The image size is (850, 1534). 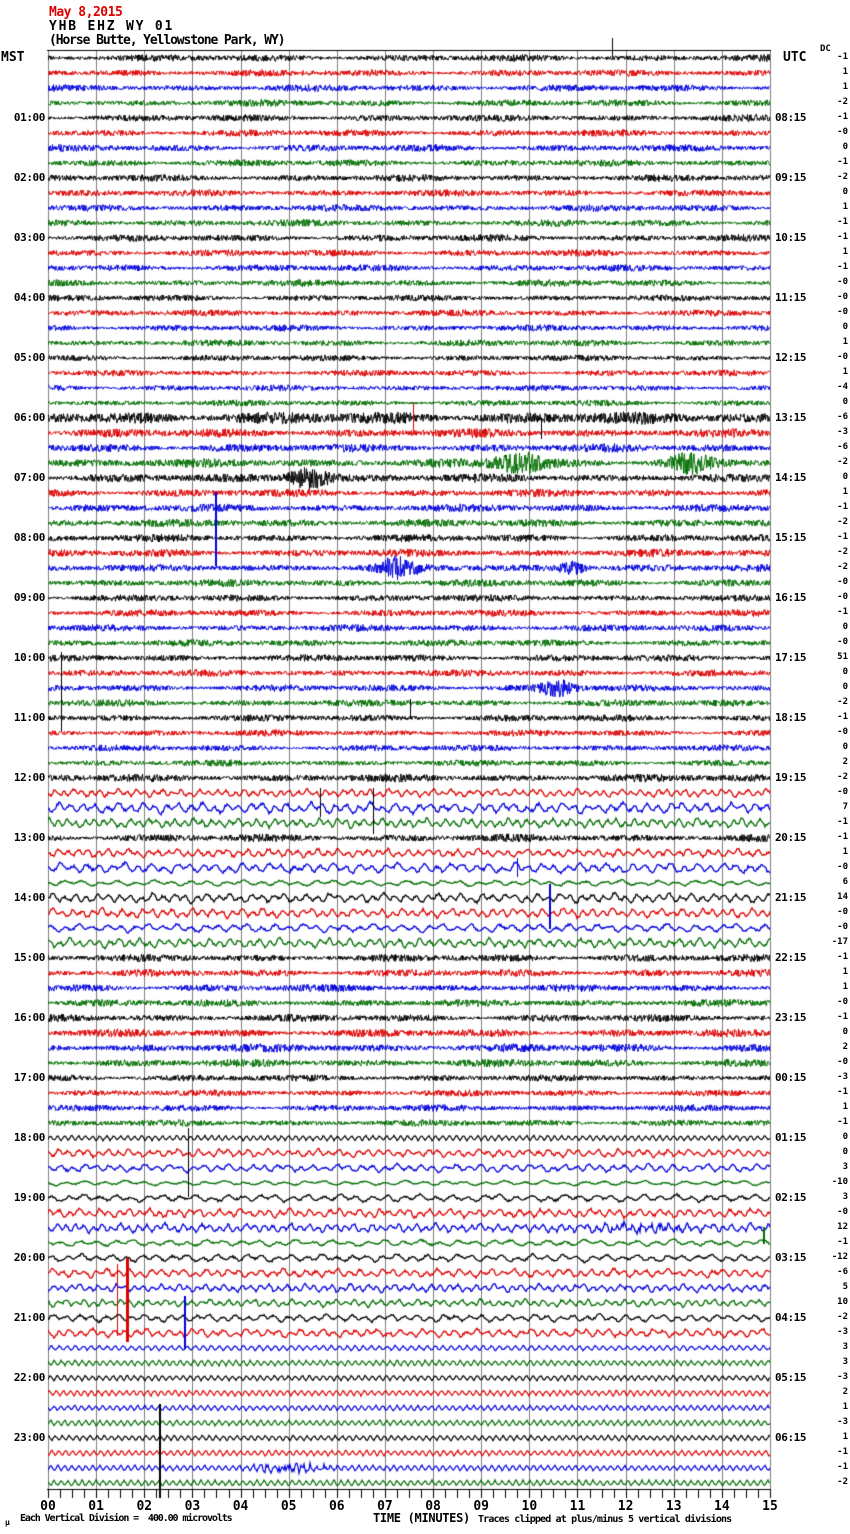 What do you see at coordinates (29, 177) in the screenshot?
I see `mst-hour-label: 02:00` at bounding box center [29, 177].